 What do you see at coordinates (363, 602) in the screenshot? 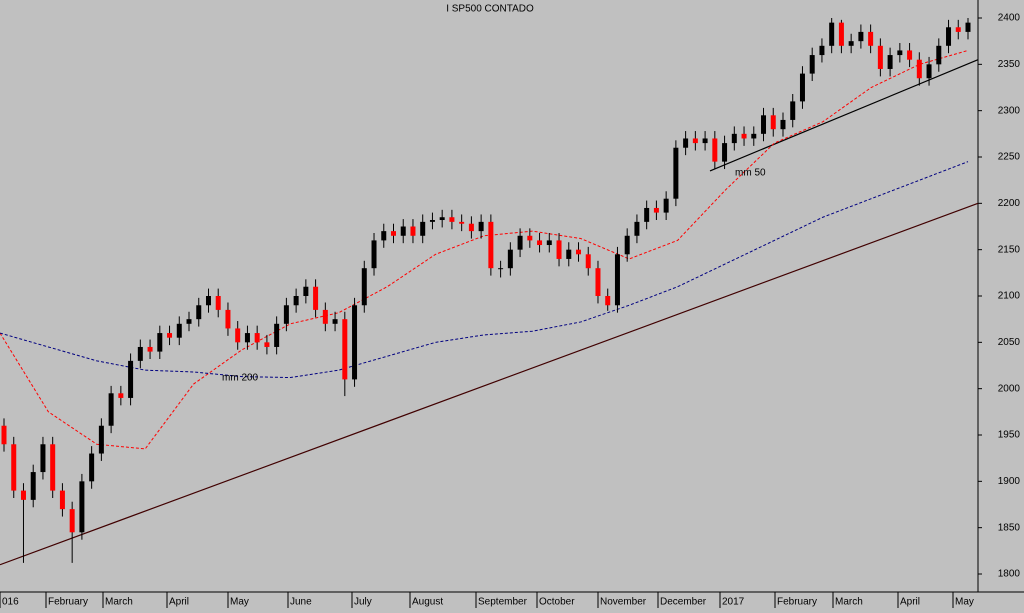
I see `x-tick-label: July` at bounding box center [363, 602].